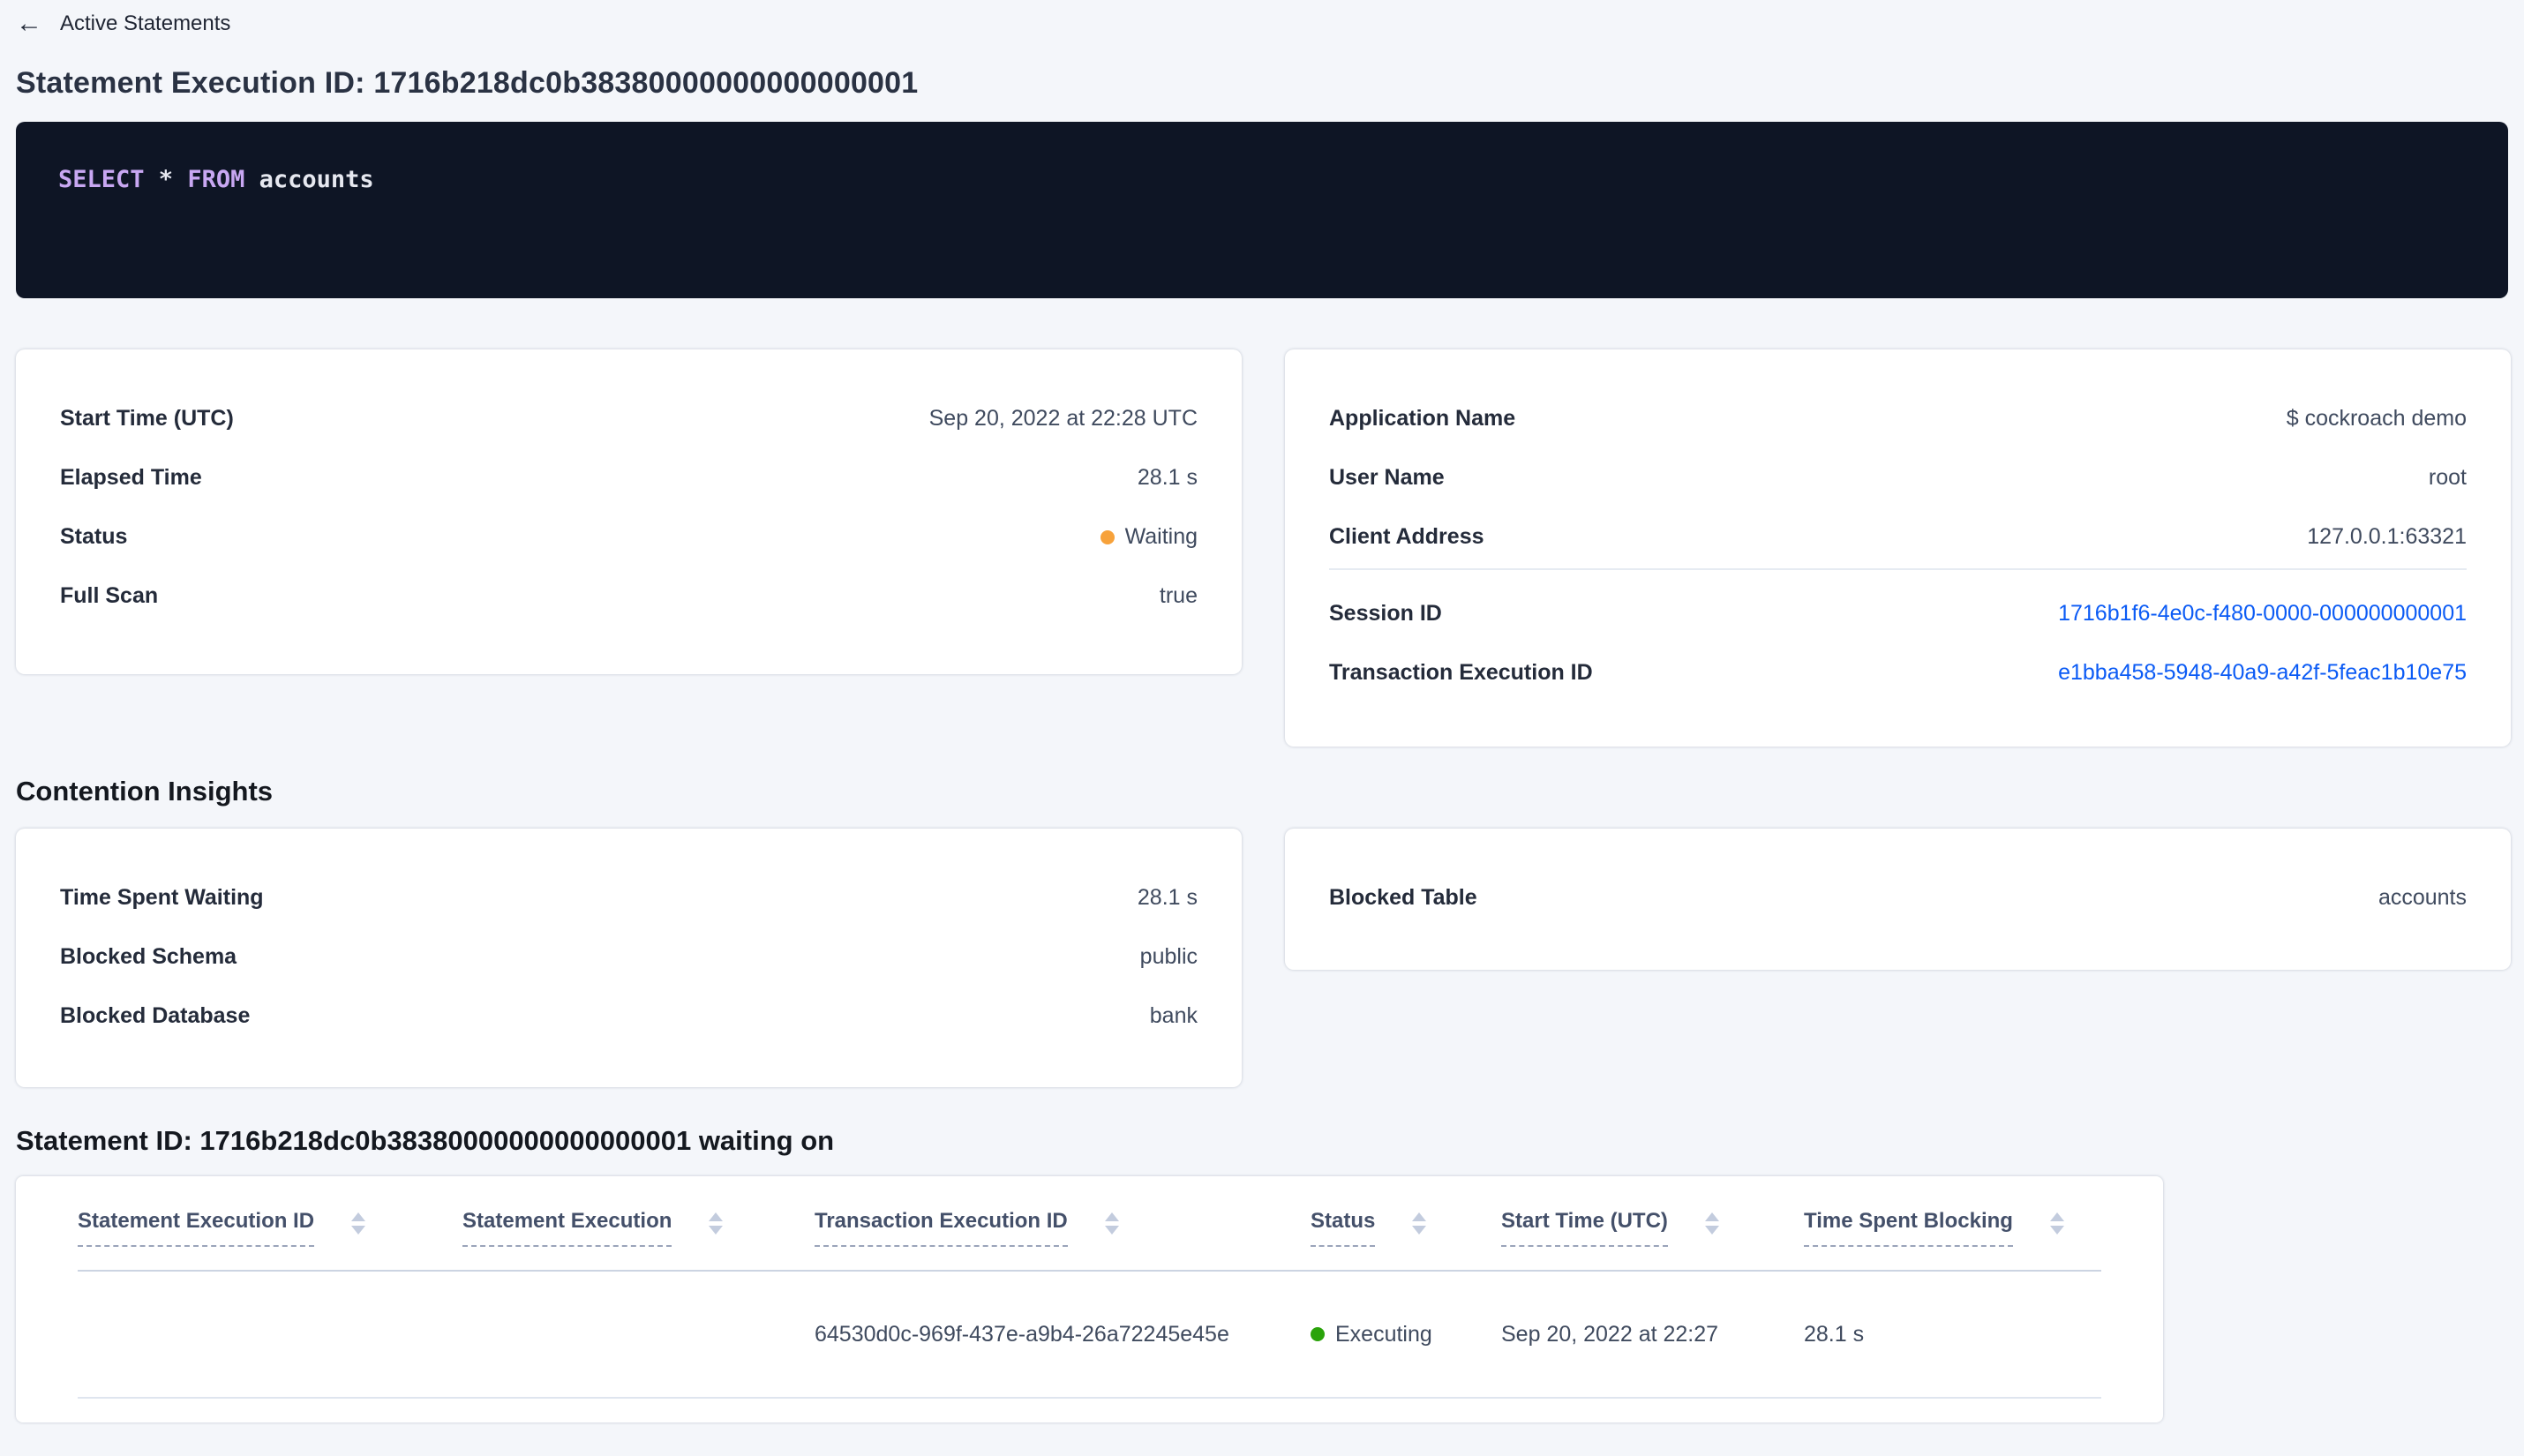  What do you see at coordinates (1898, 418) in the screenshot?
I see `application-name-row: Application Name $ cockroach demo` at bounding box center [1898, 418].